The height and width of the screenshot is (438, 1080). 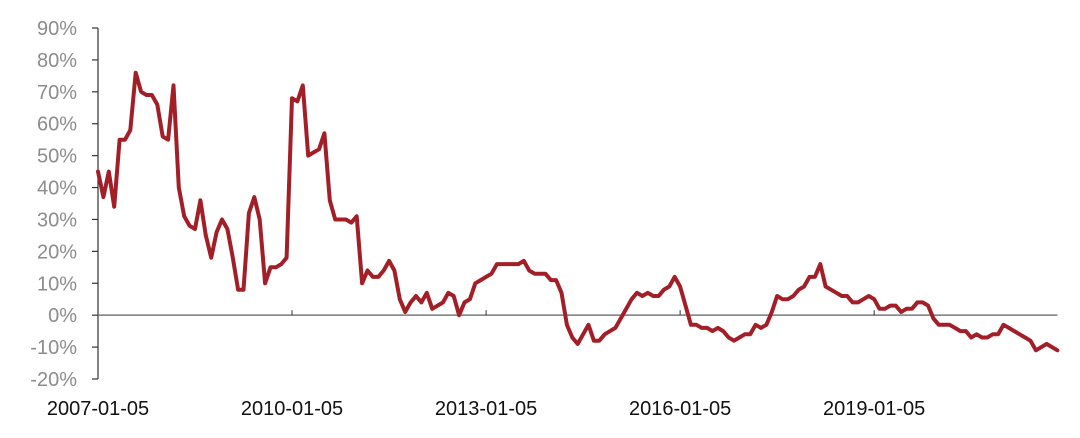 What do you see at coordinates (53, 380) in the screenshot?
I see `y-tick-label: -20%` at bounding box center [53, 380].